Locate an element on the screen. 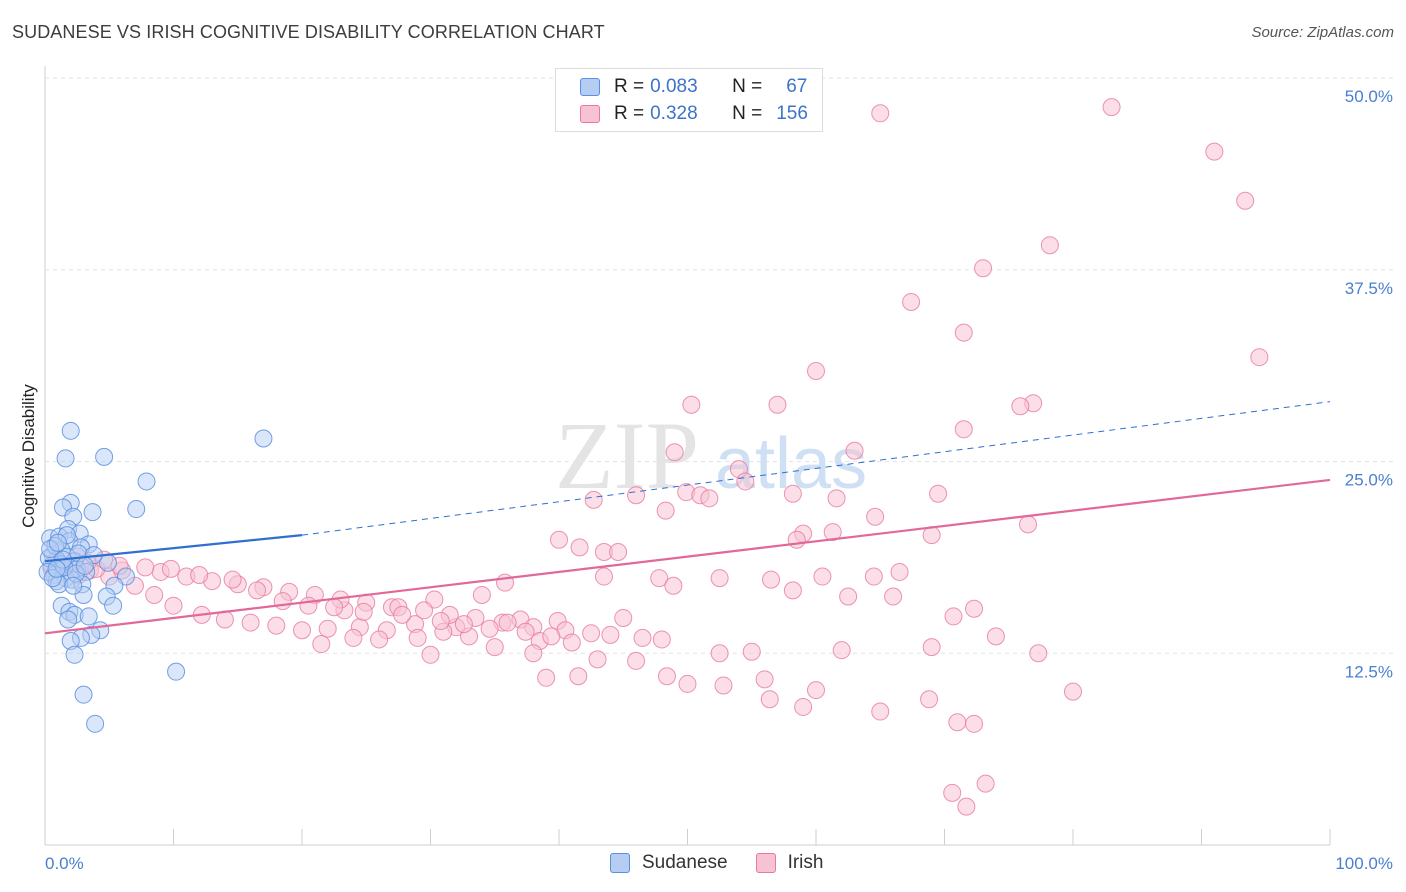 The height and width of the screenshot is (892, 1406). legend-n-value: 67 is located at coordinates (797, 86).